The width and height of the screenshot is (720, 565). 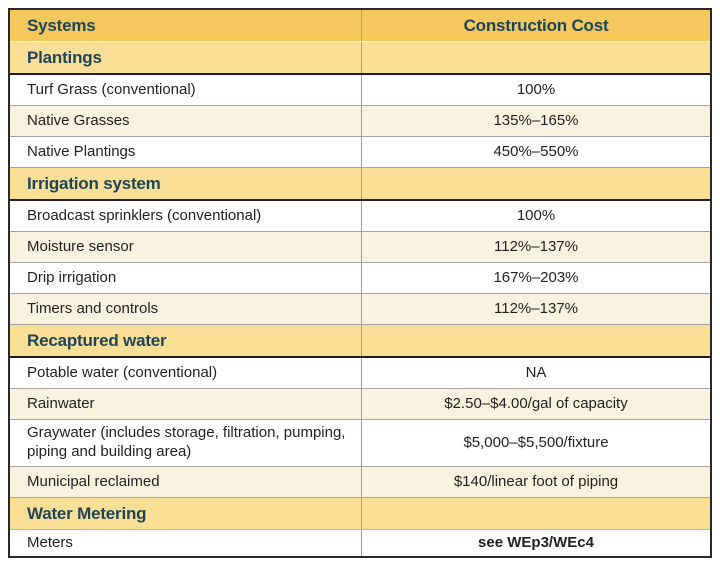 I want to click on cost-cell: see WEp3/WEc4, so click(x=536, y=542).